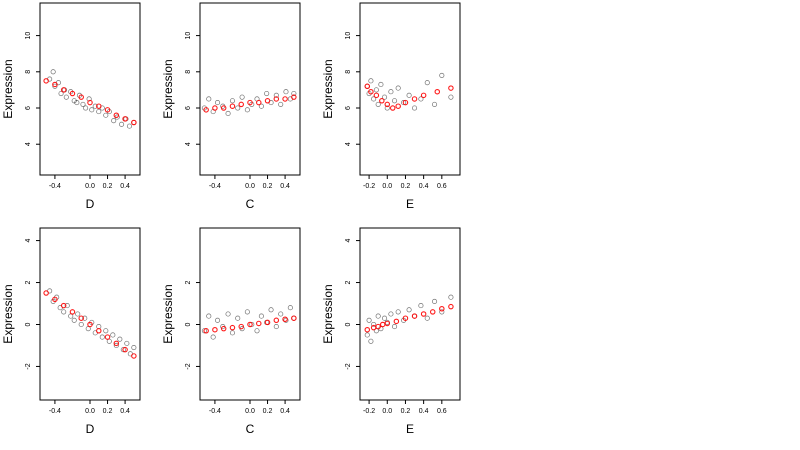 This screenshot has height=450, width=800. I want to click on y-tick-label: 4, so click(348, 241).